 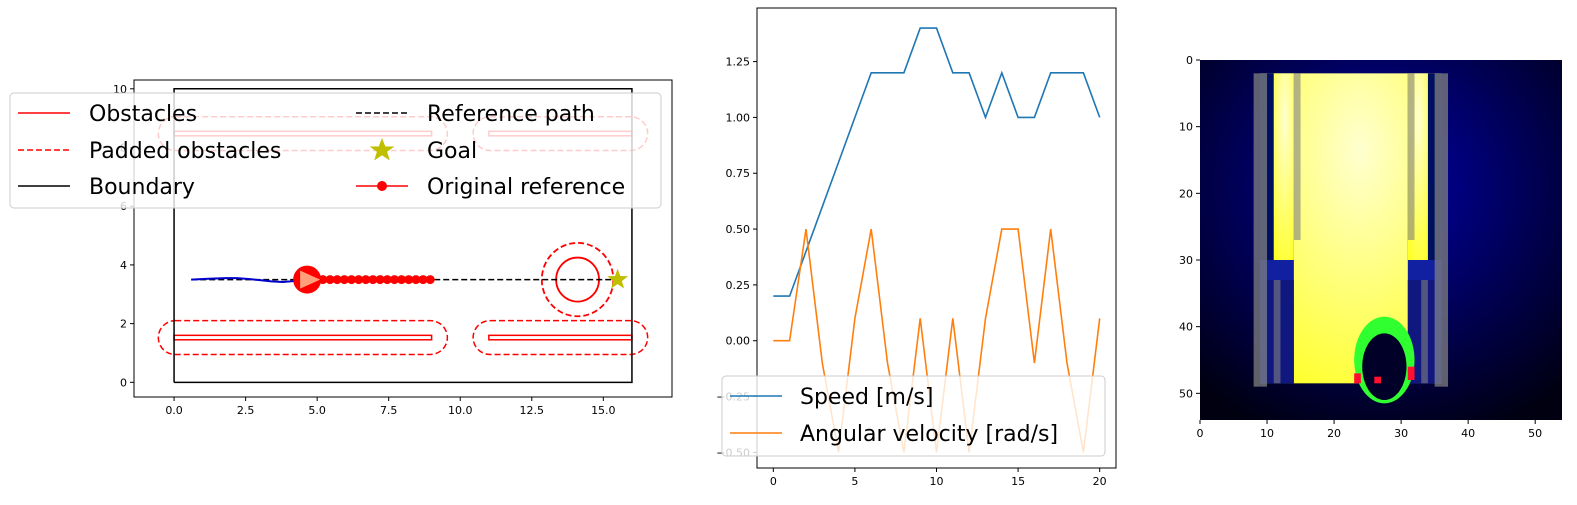 I want to click on heatmap-x-tick-label: 0, so click(x=1200, y=433).